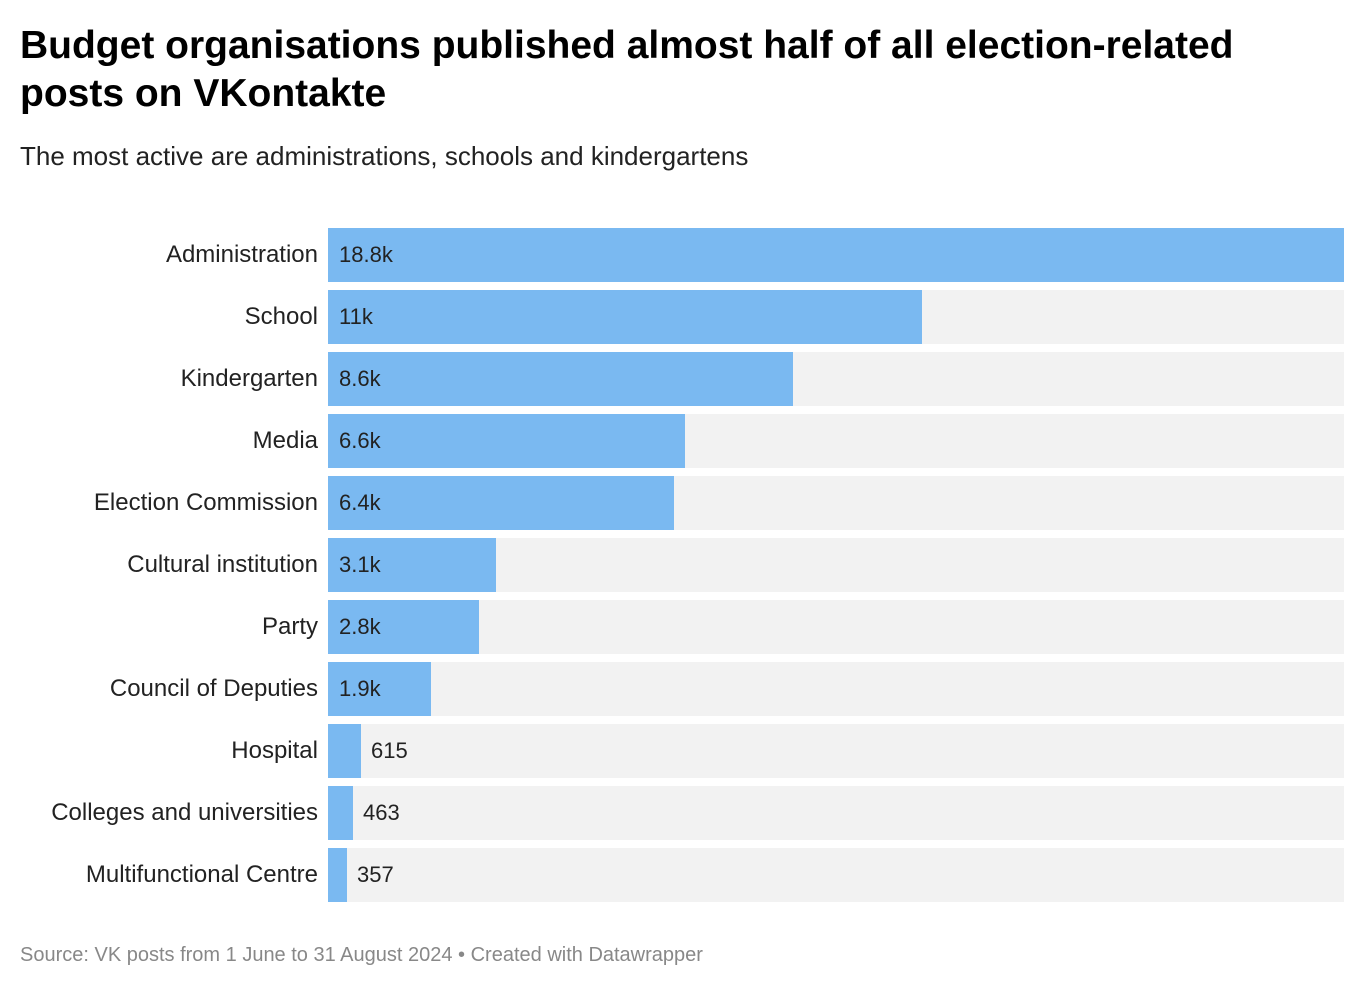  Describe the element at coordinates (389, 750) in the screenshot. I see `value-label: 615` at that location.